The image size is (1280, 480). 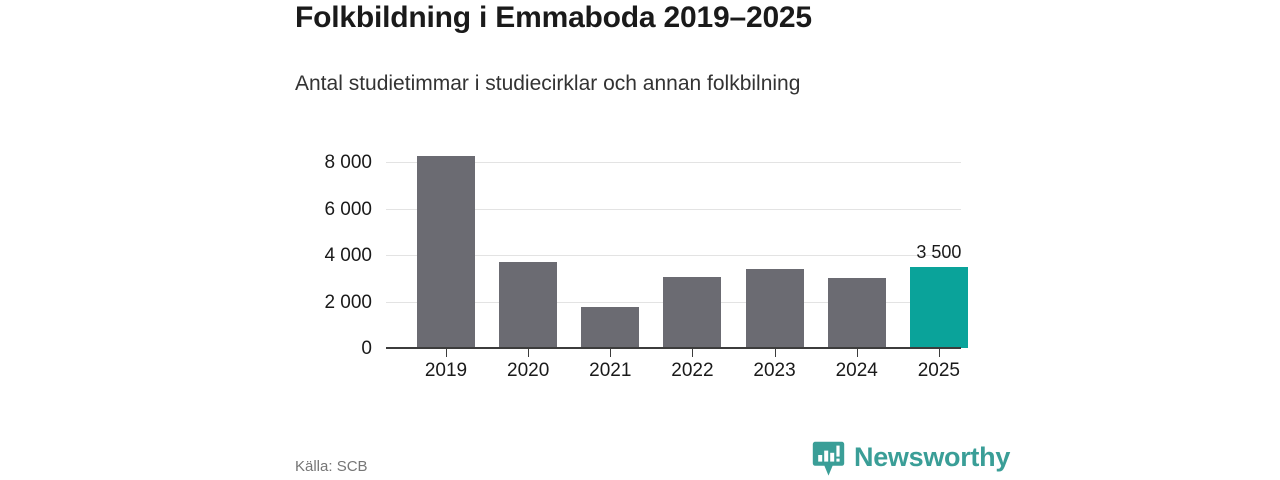 What do you see at coordinates (348, 302) in the screenshot?
I see `y-axis-tick-label: 2 000` at bounding box center [348, 302].